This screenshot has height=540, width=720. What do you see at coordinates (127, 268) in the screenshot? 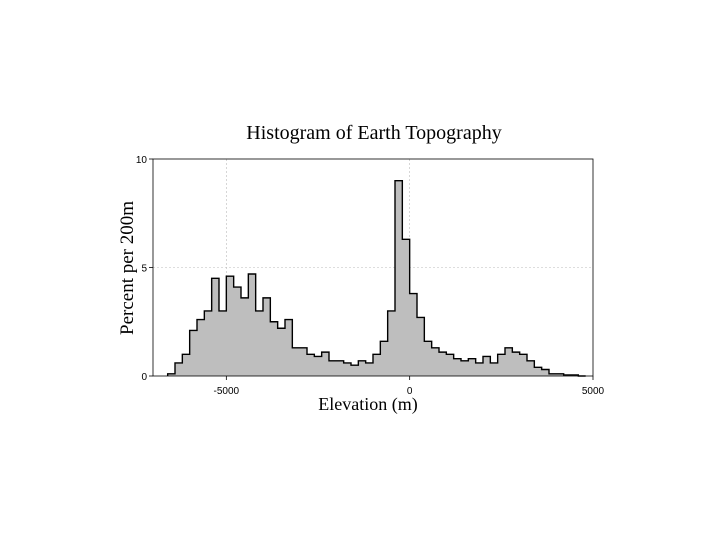
I see `y-axis-label: Percent per 200m` at bounding box center [127, 268].